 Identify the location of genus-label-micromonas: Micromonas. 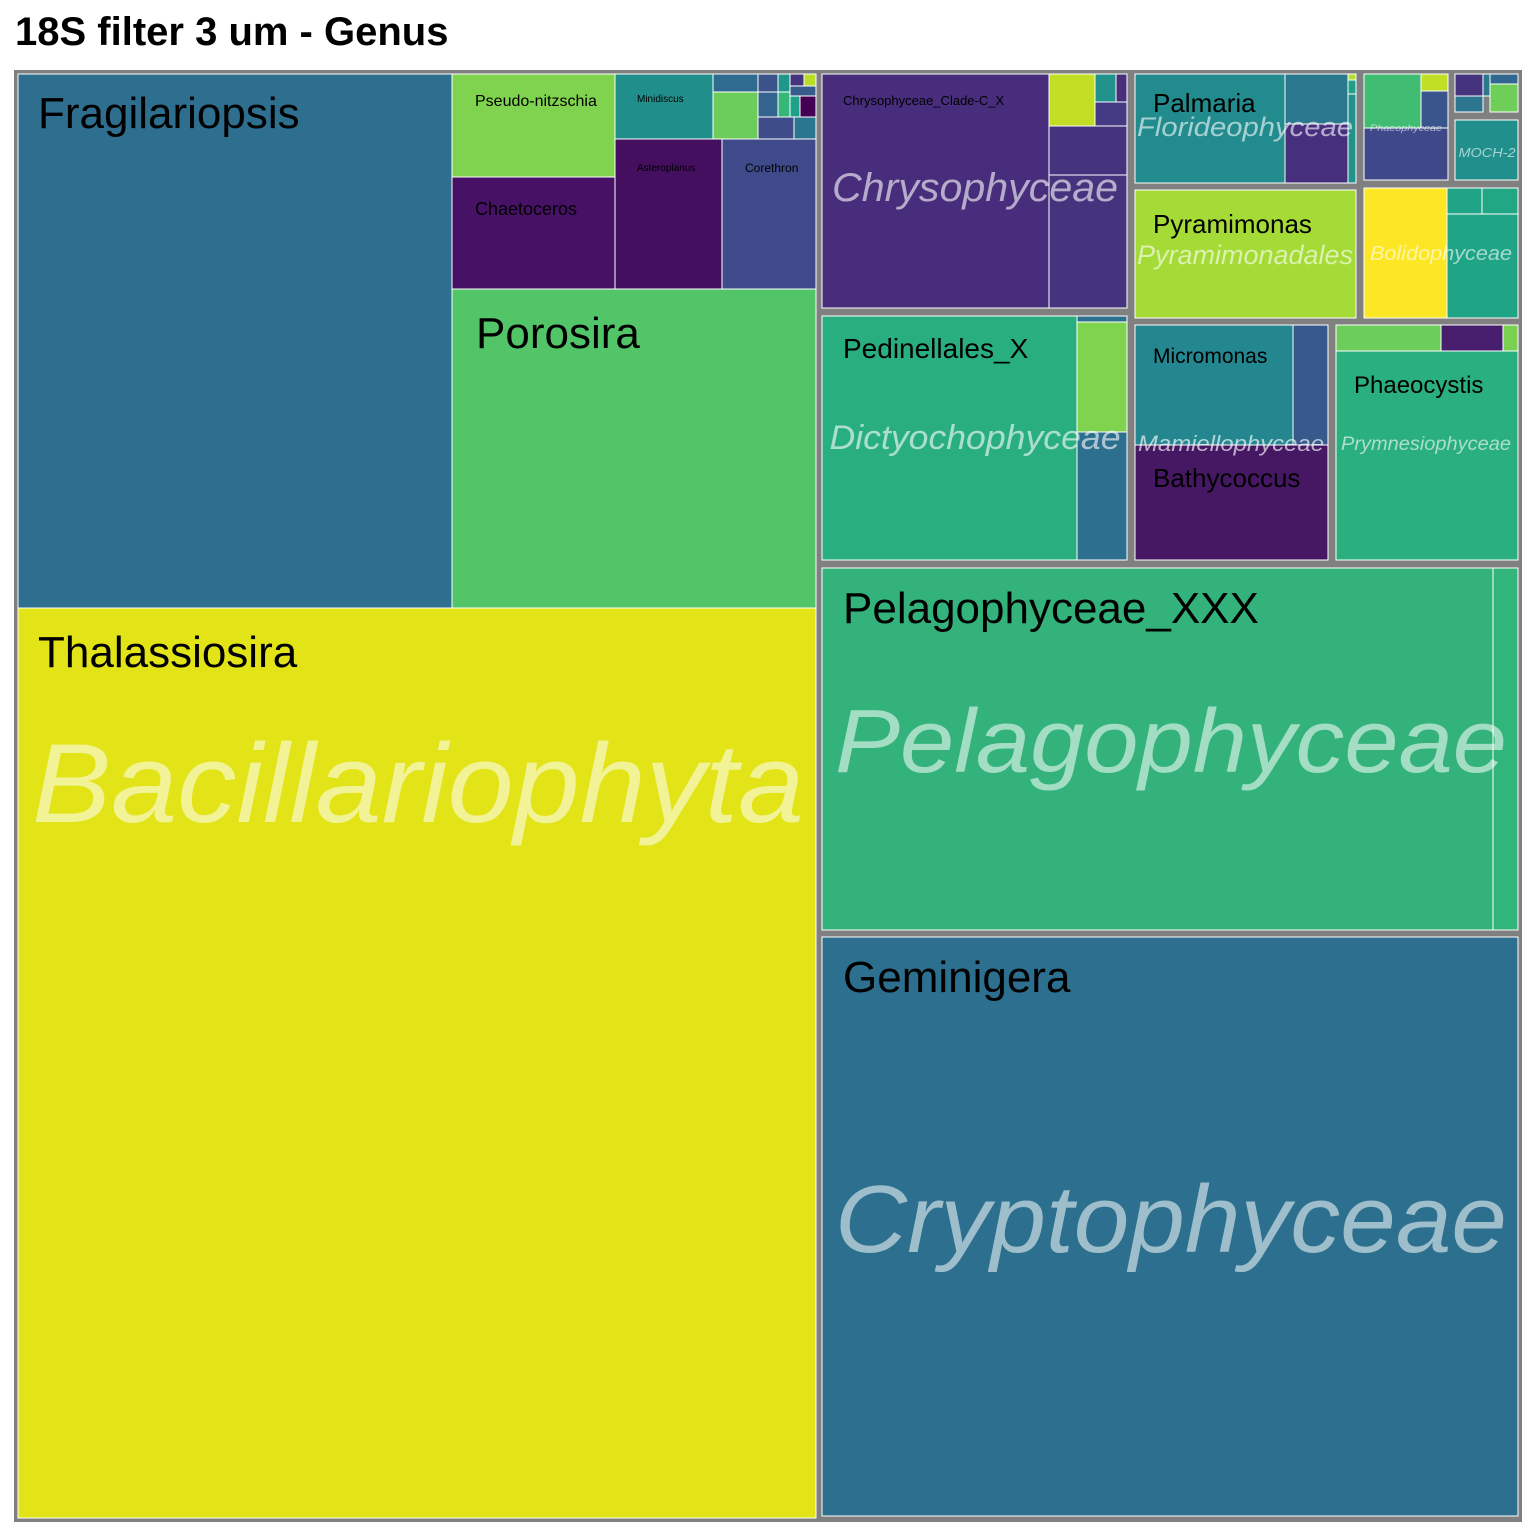
(1210, 356).